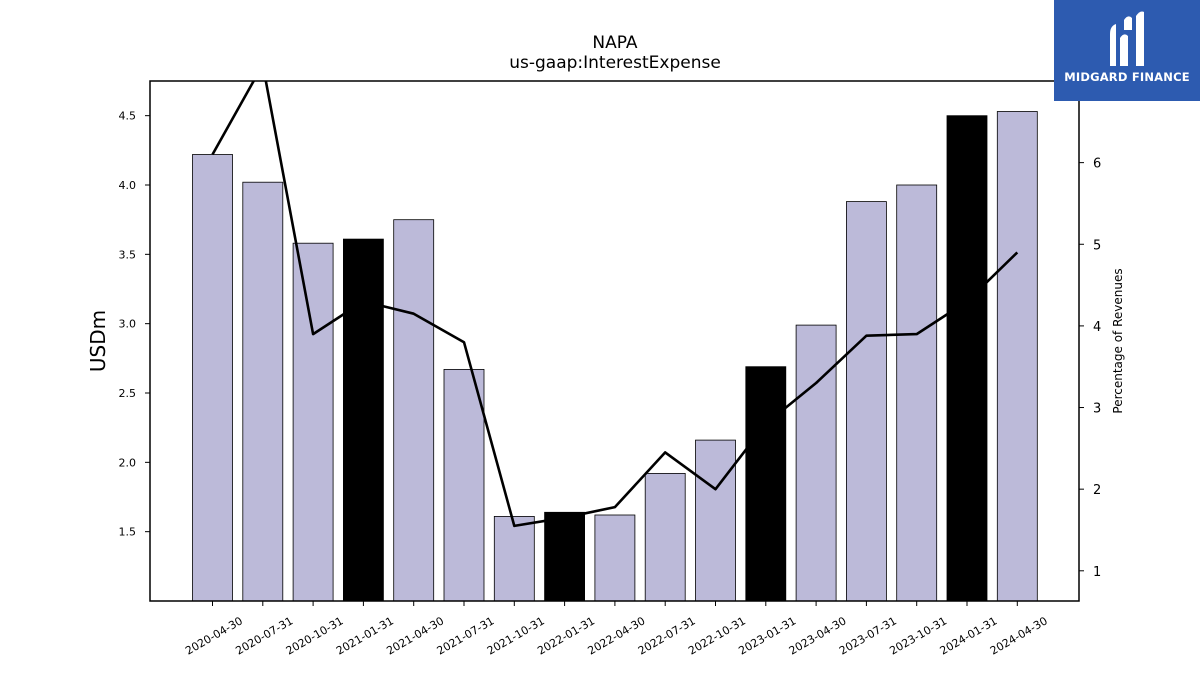  What do you see at coordinates (1127, 38) in the screenshot?
I see `logo-mark-icon` at bounding box center [1127, 38].